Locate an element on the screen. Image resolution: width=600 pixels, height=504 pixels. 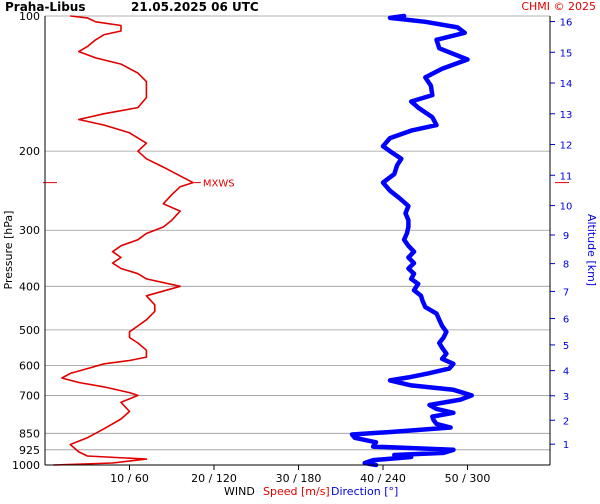
altitude-tick-label: 7 is located at coordinates (566, 292).